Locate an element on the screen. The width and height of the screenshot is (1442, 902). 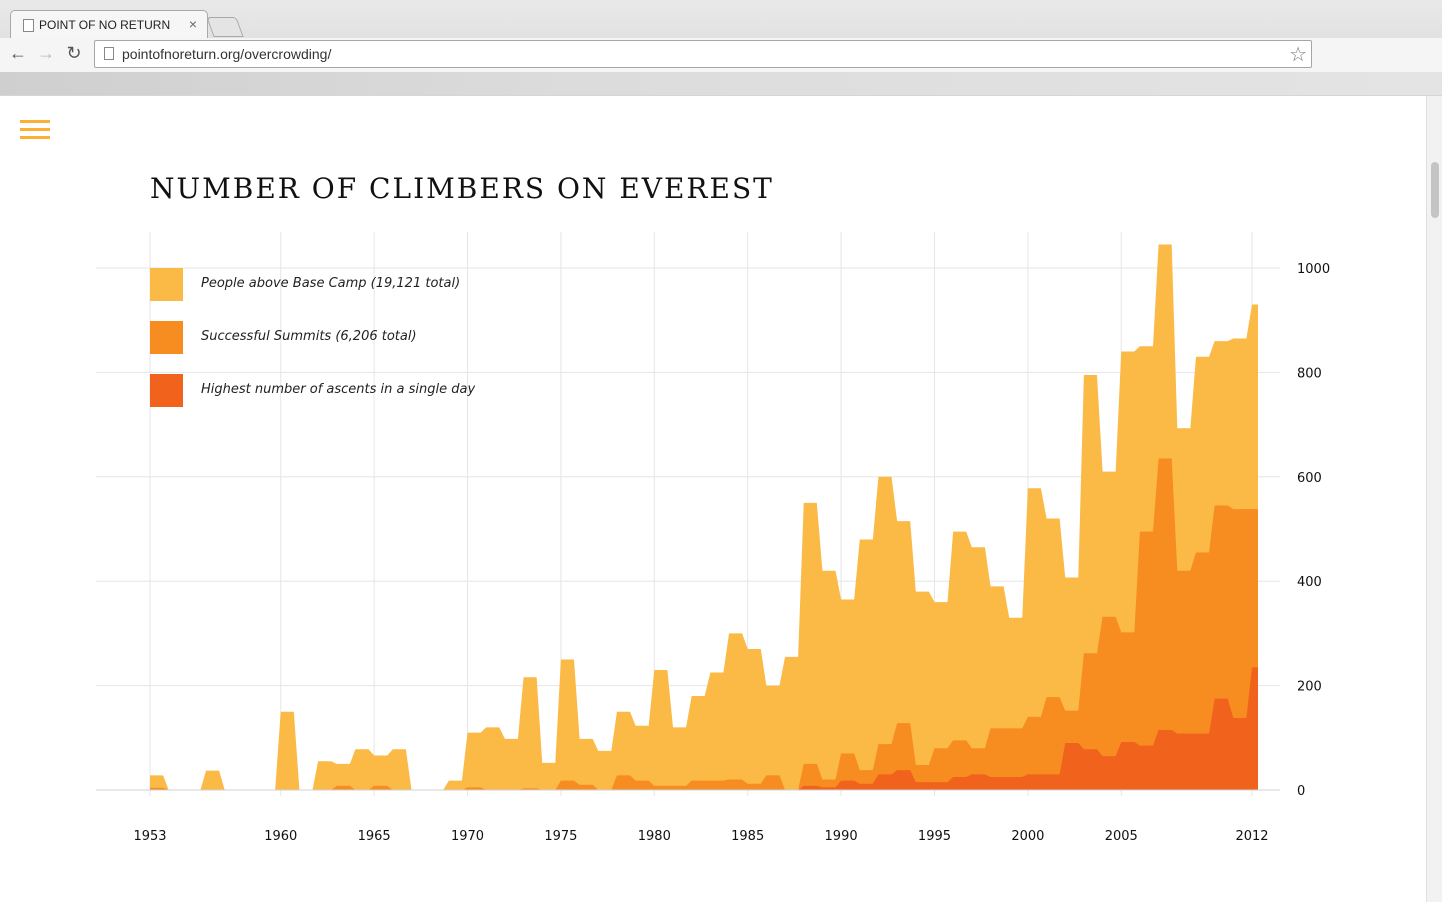
y-tick-label: 800 is located at coordinates (1309, 373).